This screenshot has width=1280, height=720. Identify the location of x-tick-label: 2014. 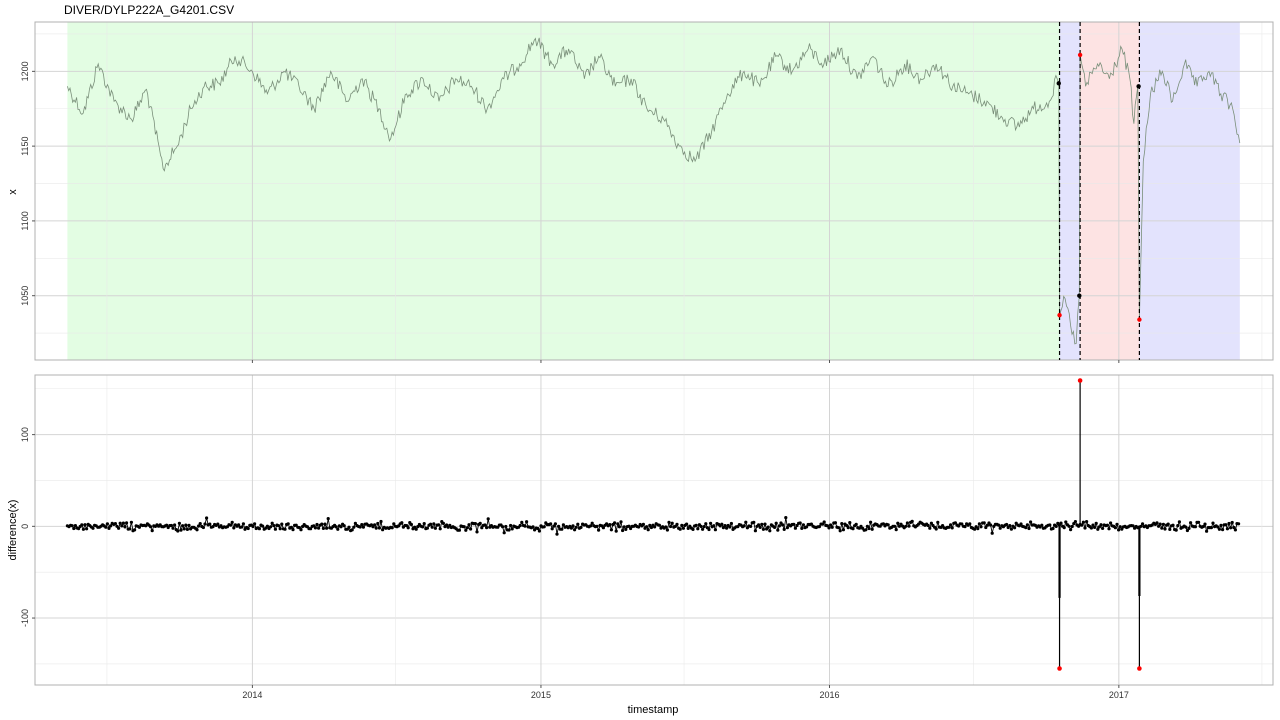
(252, 695).